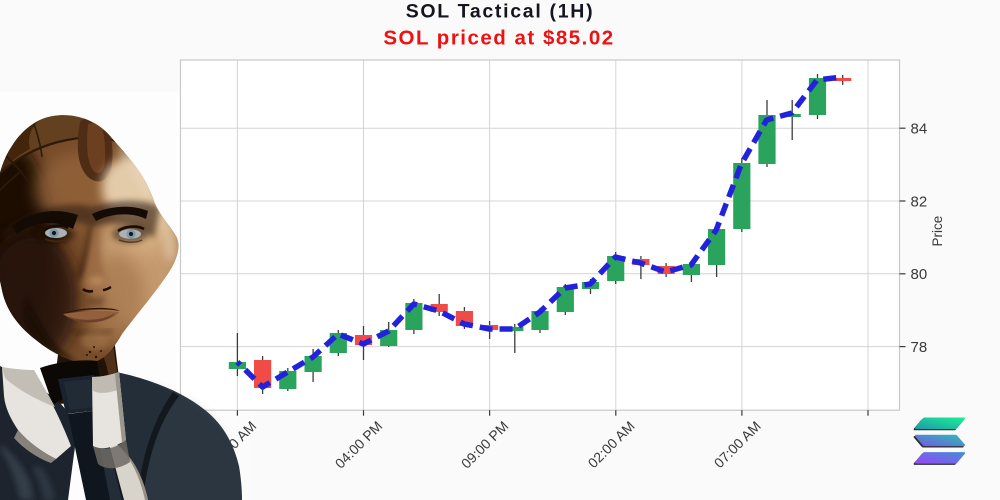  I want to click on svg-text: 84, so click(919, 129).